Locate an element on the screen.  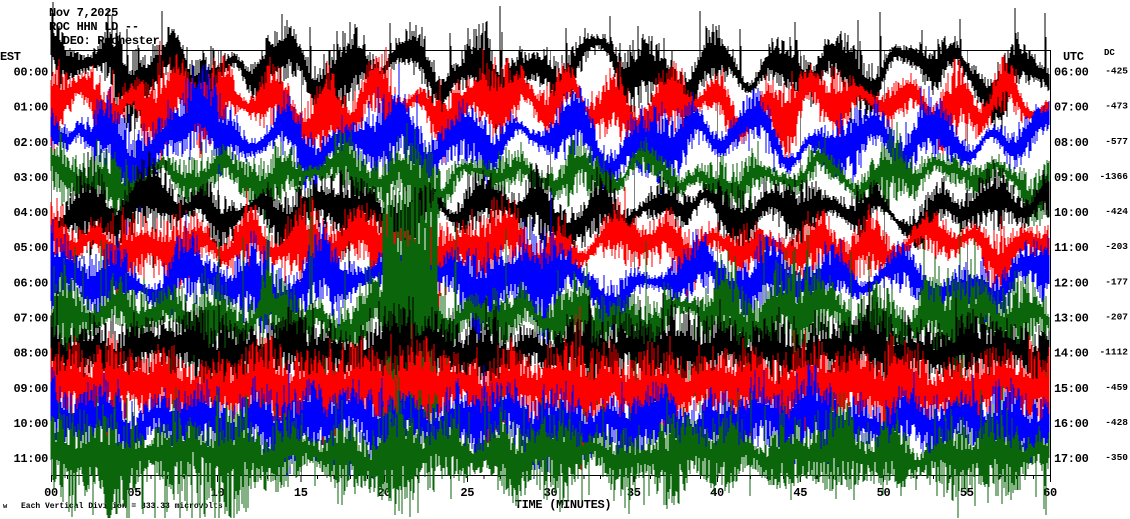
svg-text: 17:00 is located at coordinates (1071, 459).